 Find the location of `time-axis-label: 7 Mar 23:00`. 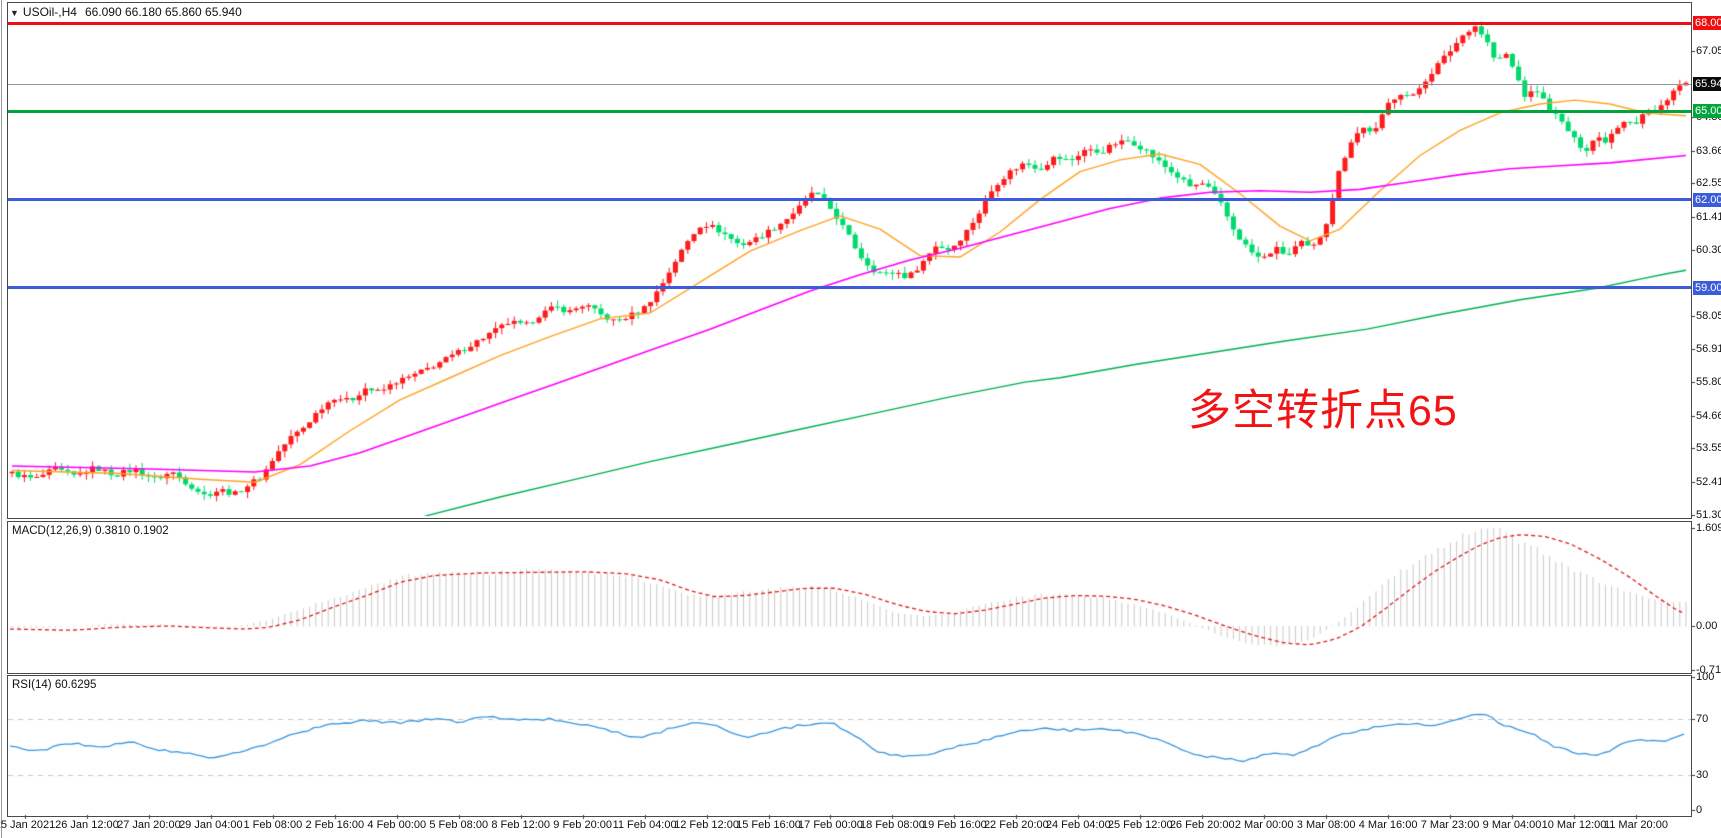

time-axis-label: 7 Mar 23:00 is located at coordinates (1450, 825).